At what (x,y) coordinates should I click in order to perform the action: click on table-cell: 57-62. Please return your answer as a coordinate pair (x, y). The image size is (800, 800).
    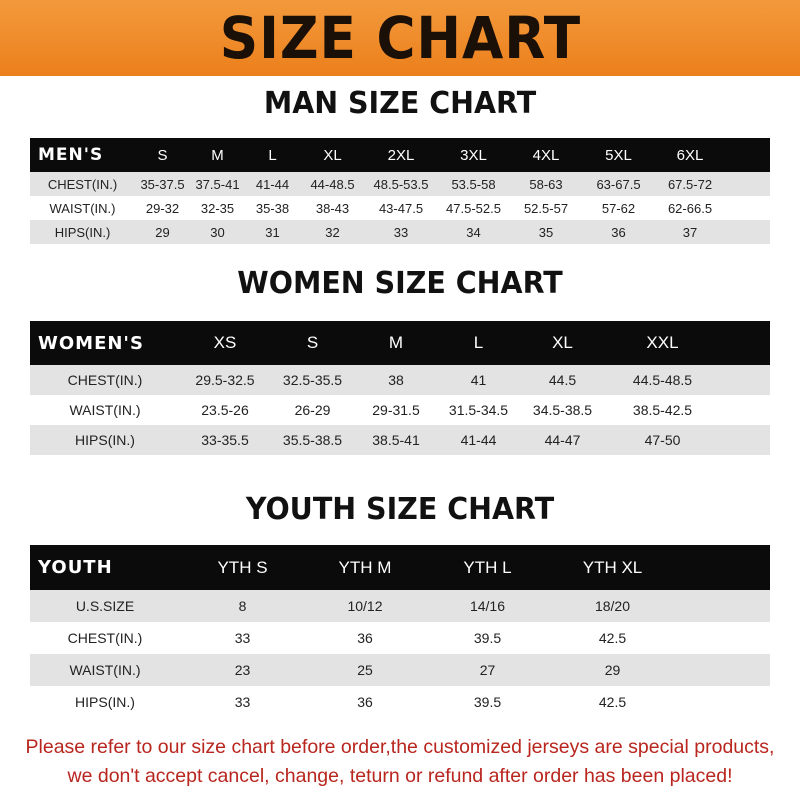
    Looking at the image, I should click on (618, 208).